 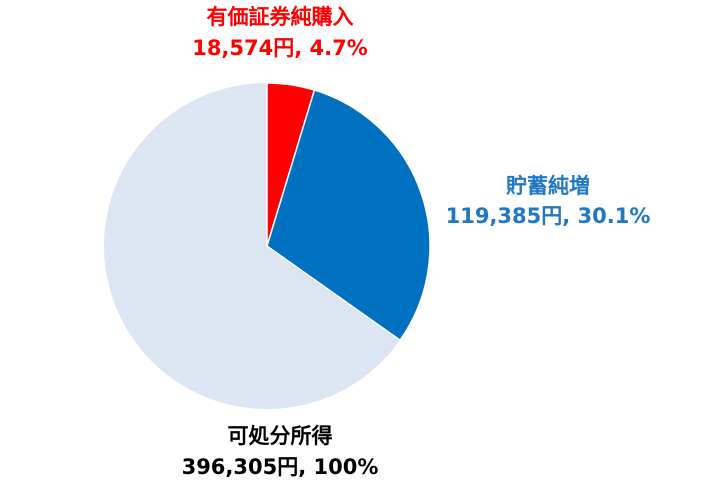 I want to click on pie-slice, so click(x=348, y=215).